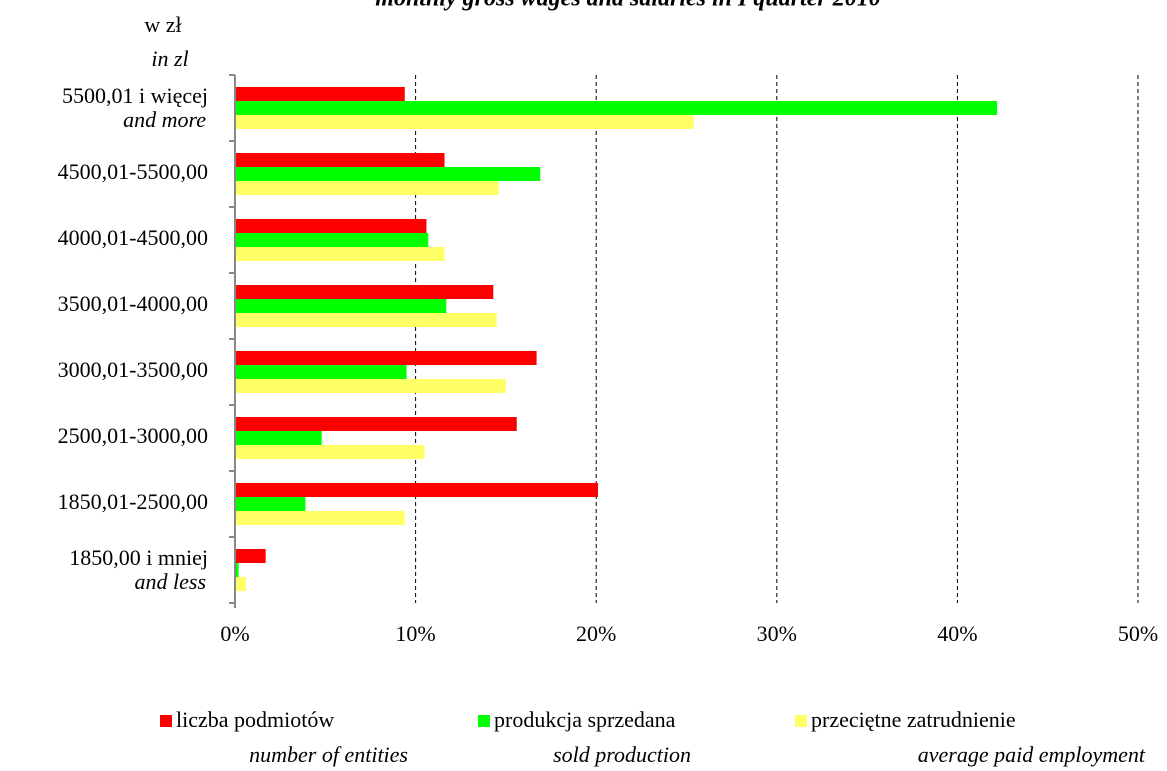  What do you see at coordinates (913, 719) in the screenshot?
I see `legend-label: przeciętne zatrudnienie` at bounding box center [913, 719].